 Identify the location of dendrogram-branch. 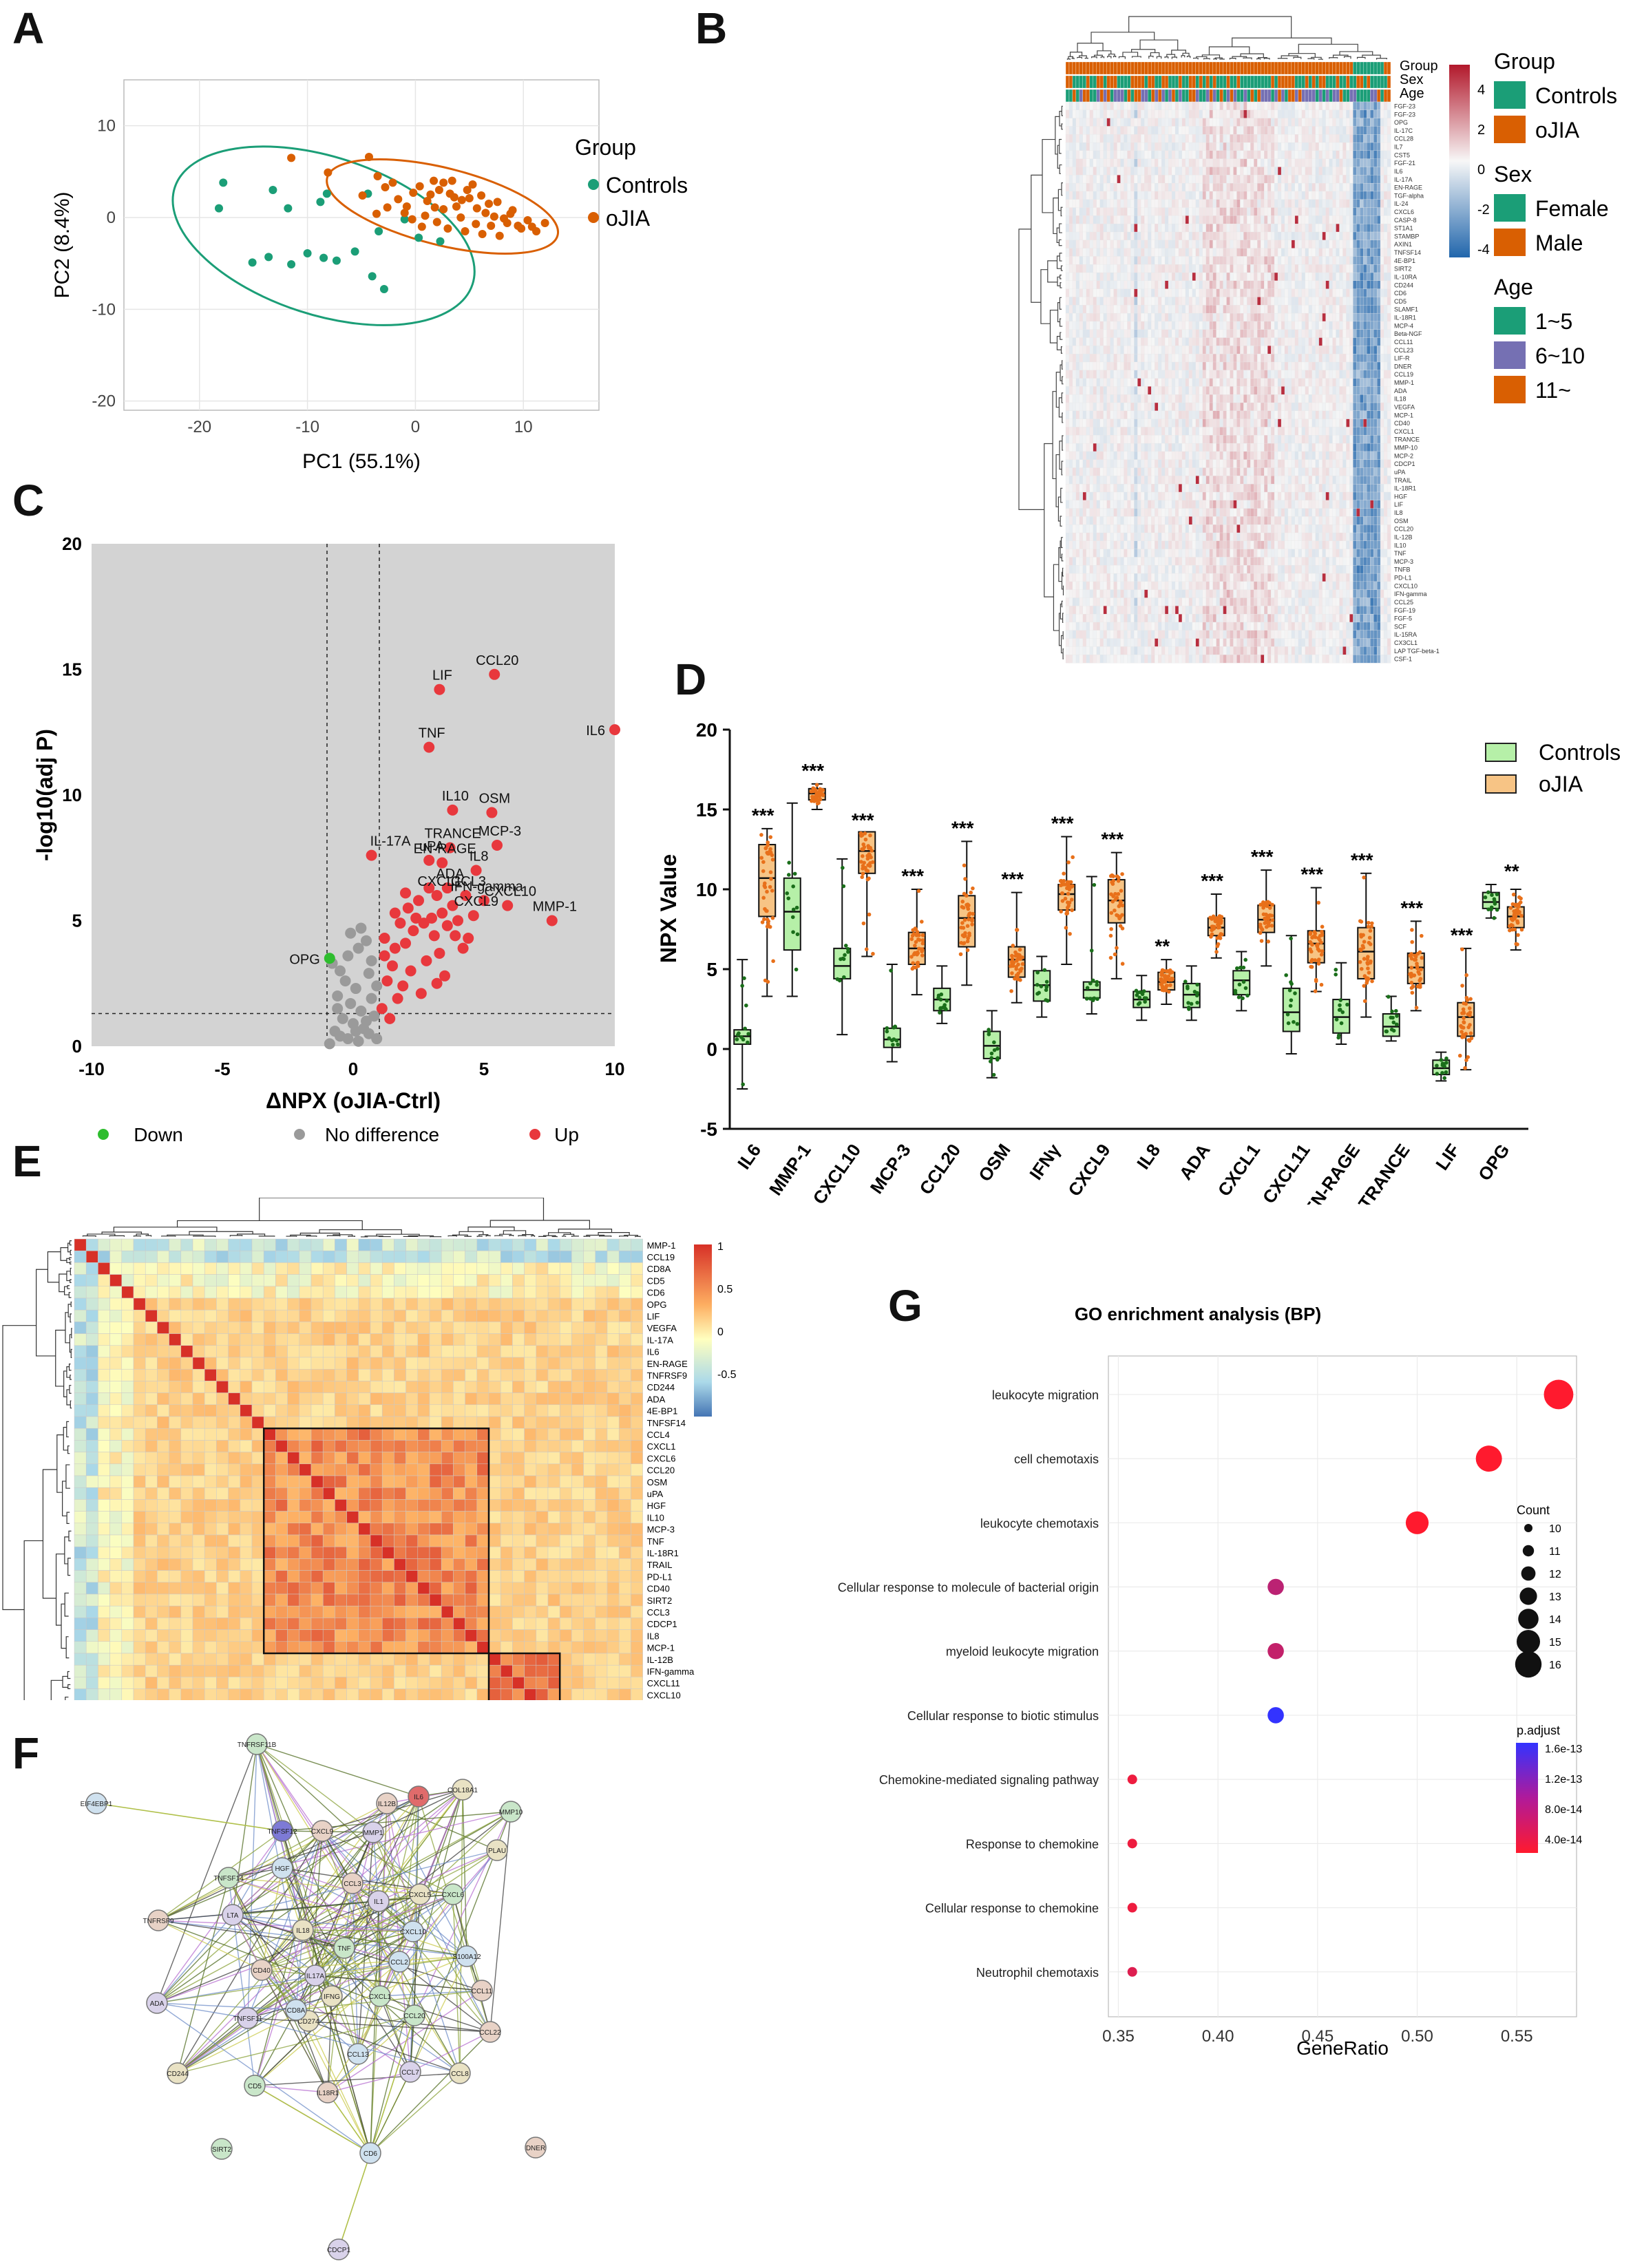
(1062, 418).